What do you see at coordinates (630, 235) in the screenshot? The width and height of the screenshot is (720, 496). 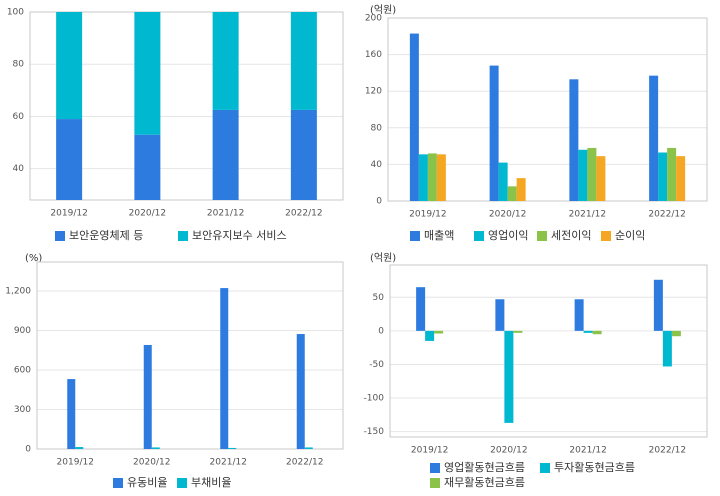 I see `legend-label: 순이익` at bounding box center [630, 235].